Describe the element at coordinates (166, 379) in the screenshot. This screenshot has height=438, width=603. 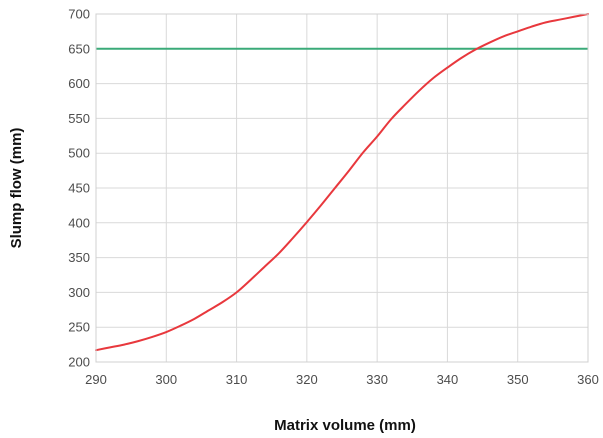
I see `x-tick-label: 300` at that location.